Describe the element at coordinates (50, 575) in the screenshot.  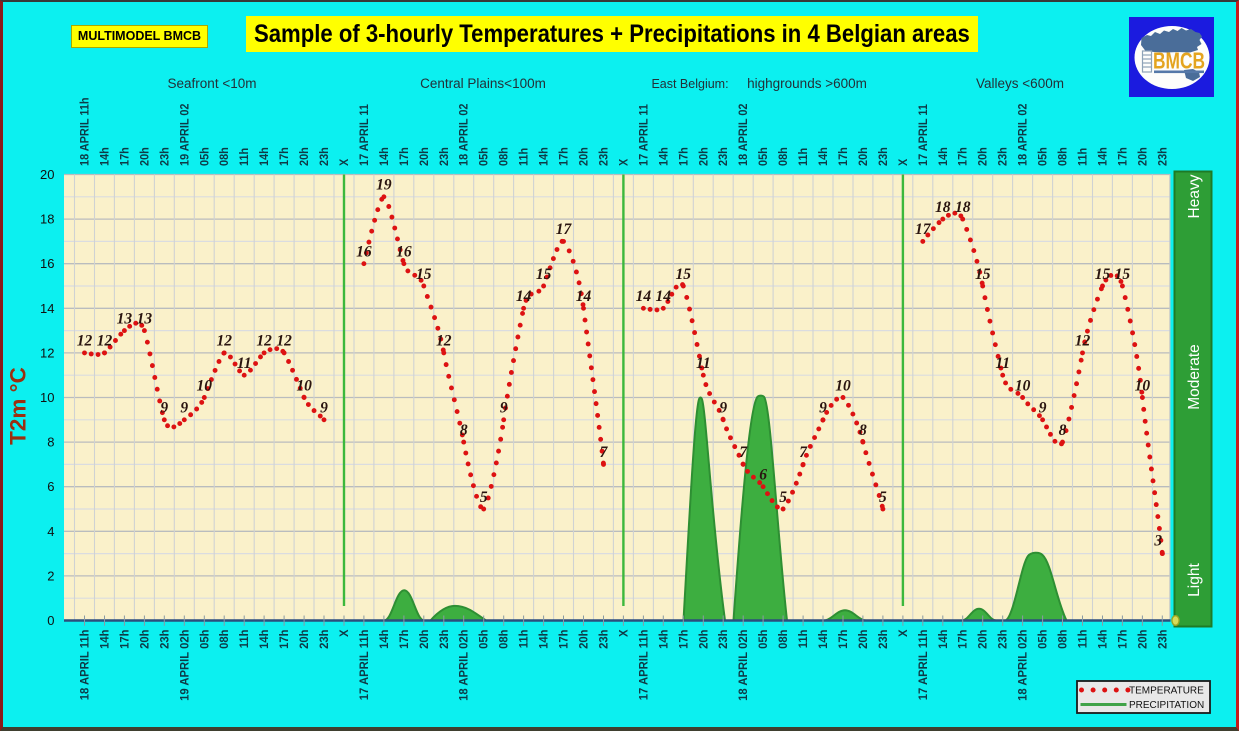
I see `svg-text: 2` at that location.